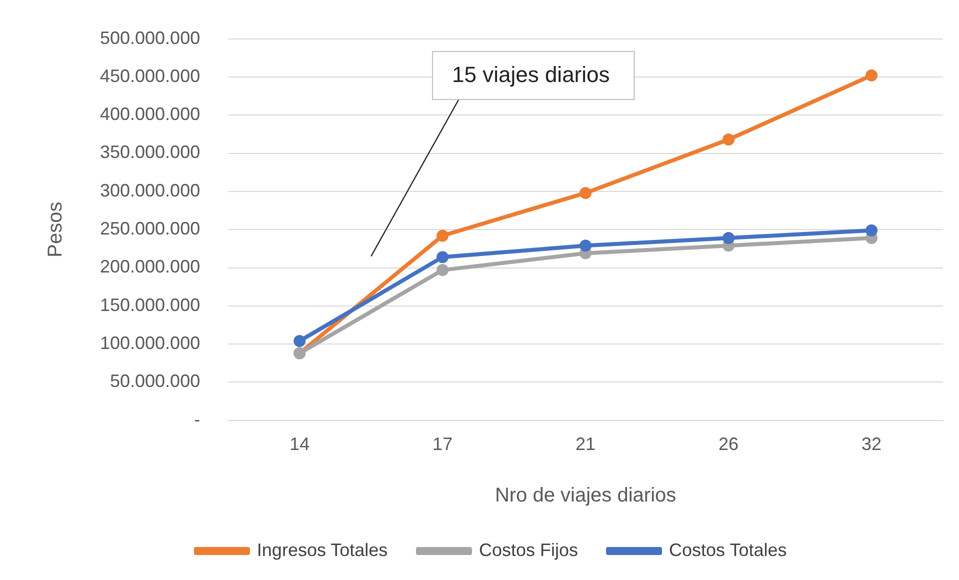  Describe the element at coordinates (322, 550) in the screenshot. I see `legend-label: Ingresos Totales` at that location.